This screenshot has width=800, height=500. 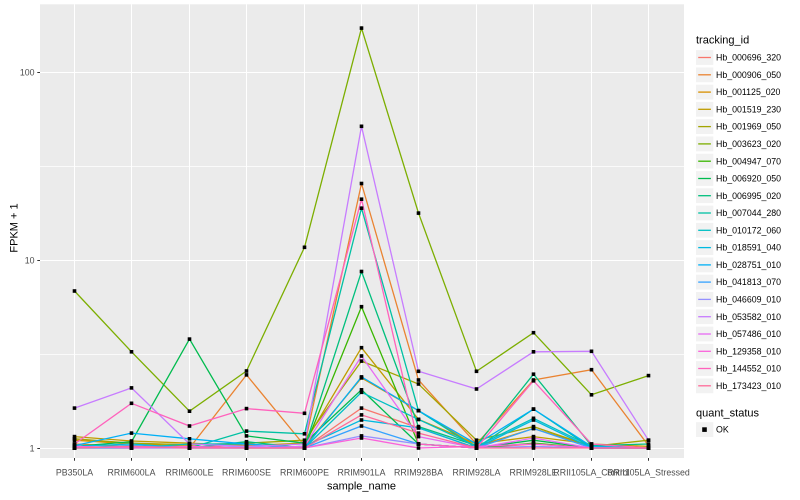 I want to click on svg-text: tracking_id, so click(x=722, y=40).